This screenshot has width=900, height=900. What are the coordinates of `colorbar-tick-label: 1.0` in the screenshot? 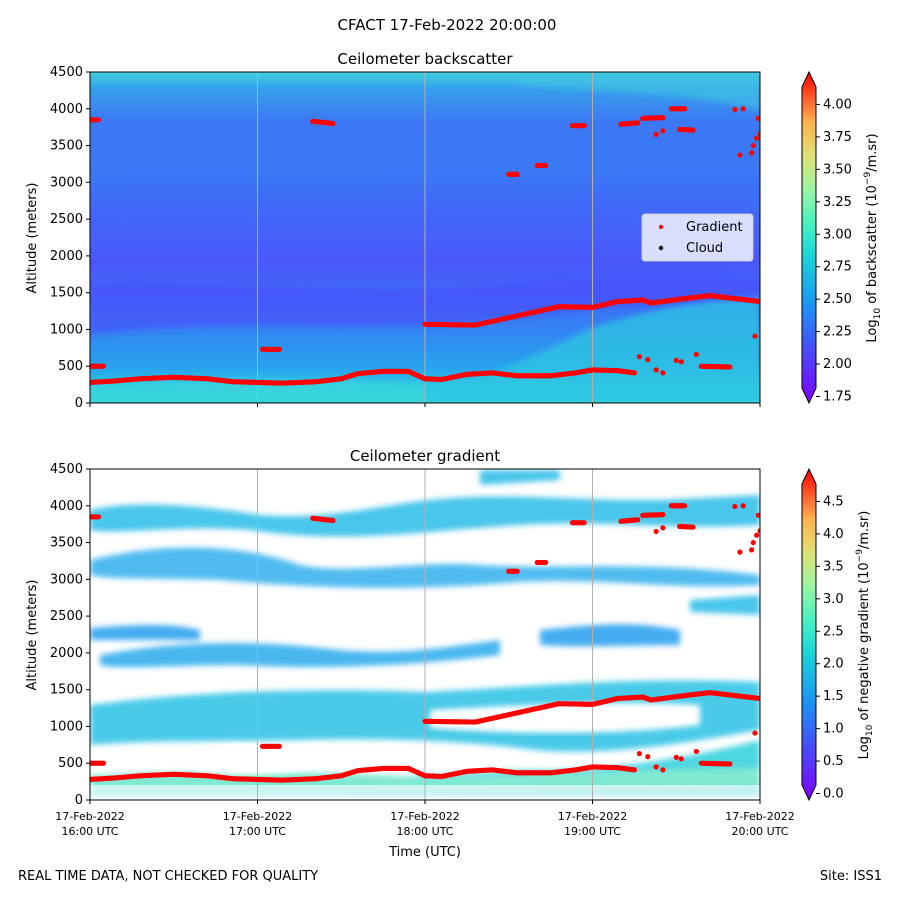 It's located at (833, 729).